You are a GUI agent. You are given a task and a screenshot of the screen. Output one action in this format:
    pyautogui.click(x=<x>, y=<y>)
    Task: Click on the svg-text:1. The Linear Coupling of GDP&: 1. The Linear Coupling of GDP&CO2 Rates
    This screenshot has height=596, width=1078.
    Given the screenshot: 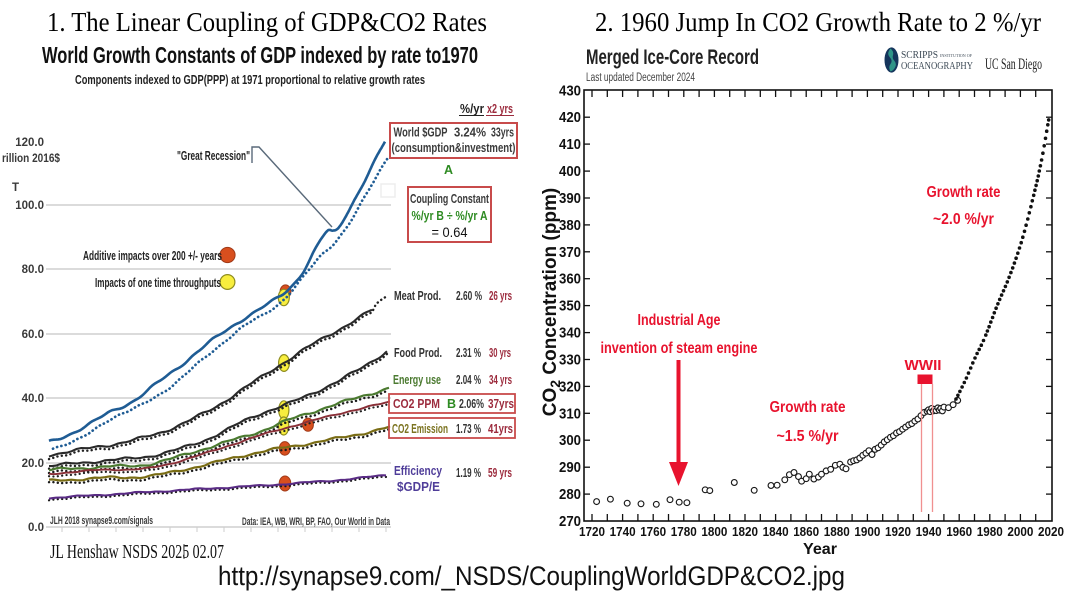 What is the action you would take?
    pyautogui.click(x=267, y=22)
    